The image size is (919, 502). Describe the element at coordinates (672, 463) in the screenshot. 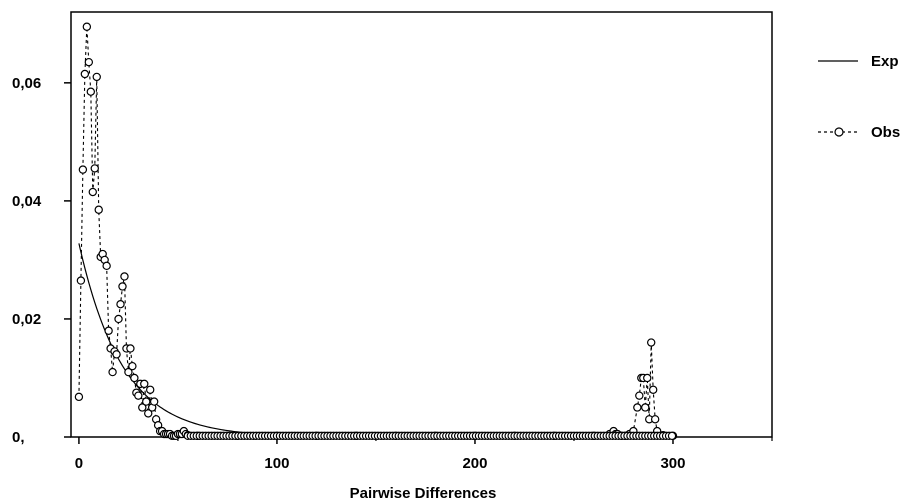

I see `x-tick-label: 300` at that location.